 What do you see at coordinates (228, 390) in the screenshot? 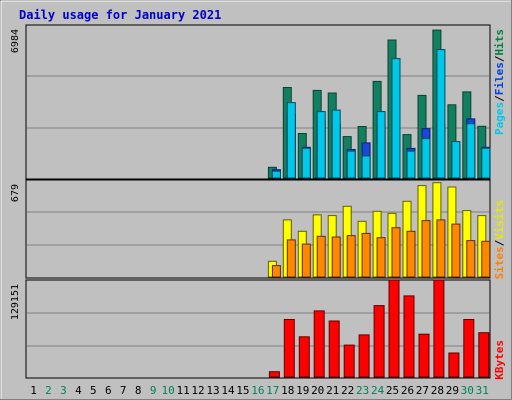
I see `x-tick-label: 14` at bounding box center [228, 390].